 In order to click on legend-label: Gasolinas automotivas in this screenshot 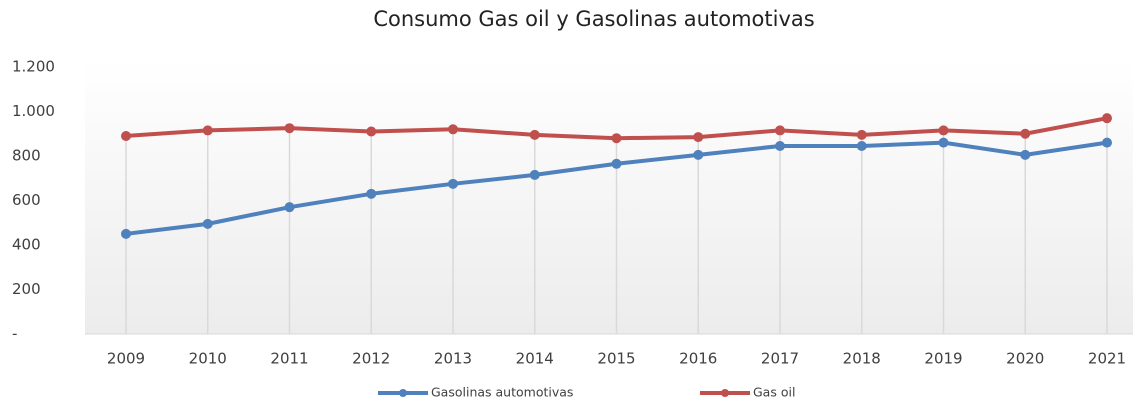, I will do `click(502, 392)`.